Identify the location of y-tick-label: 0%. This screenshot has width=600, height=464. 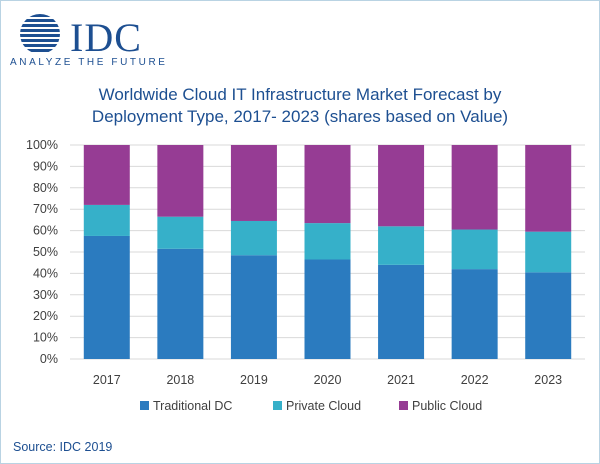
(49, 359).